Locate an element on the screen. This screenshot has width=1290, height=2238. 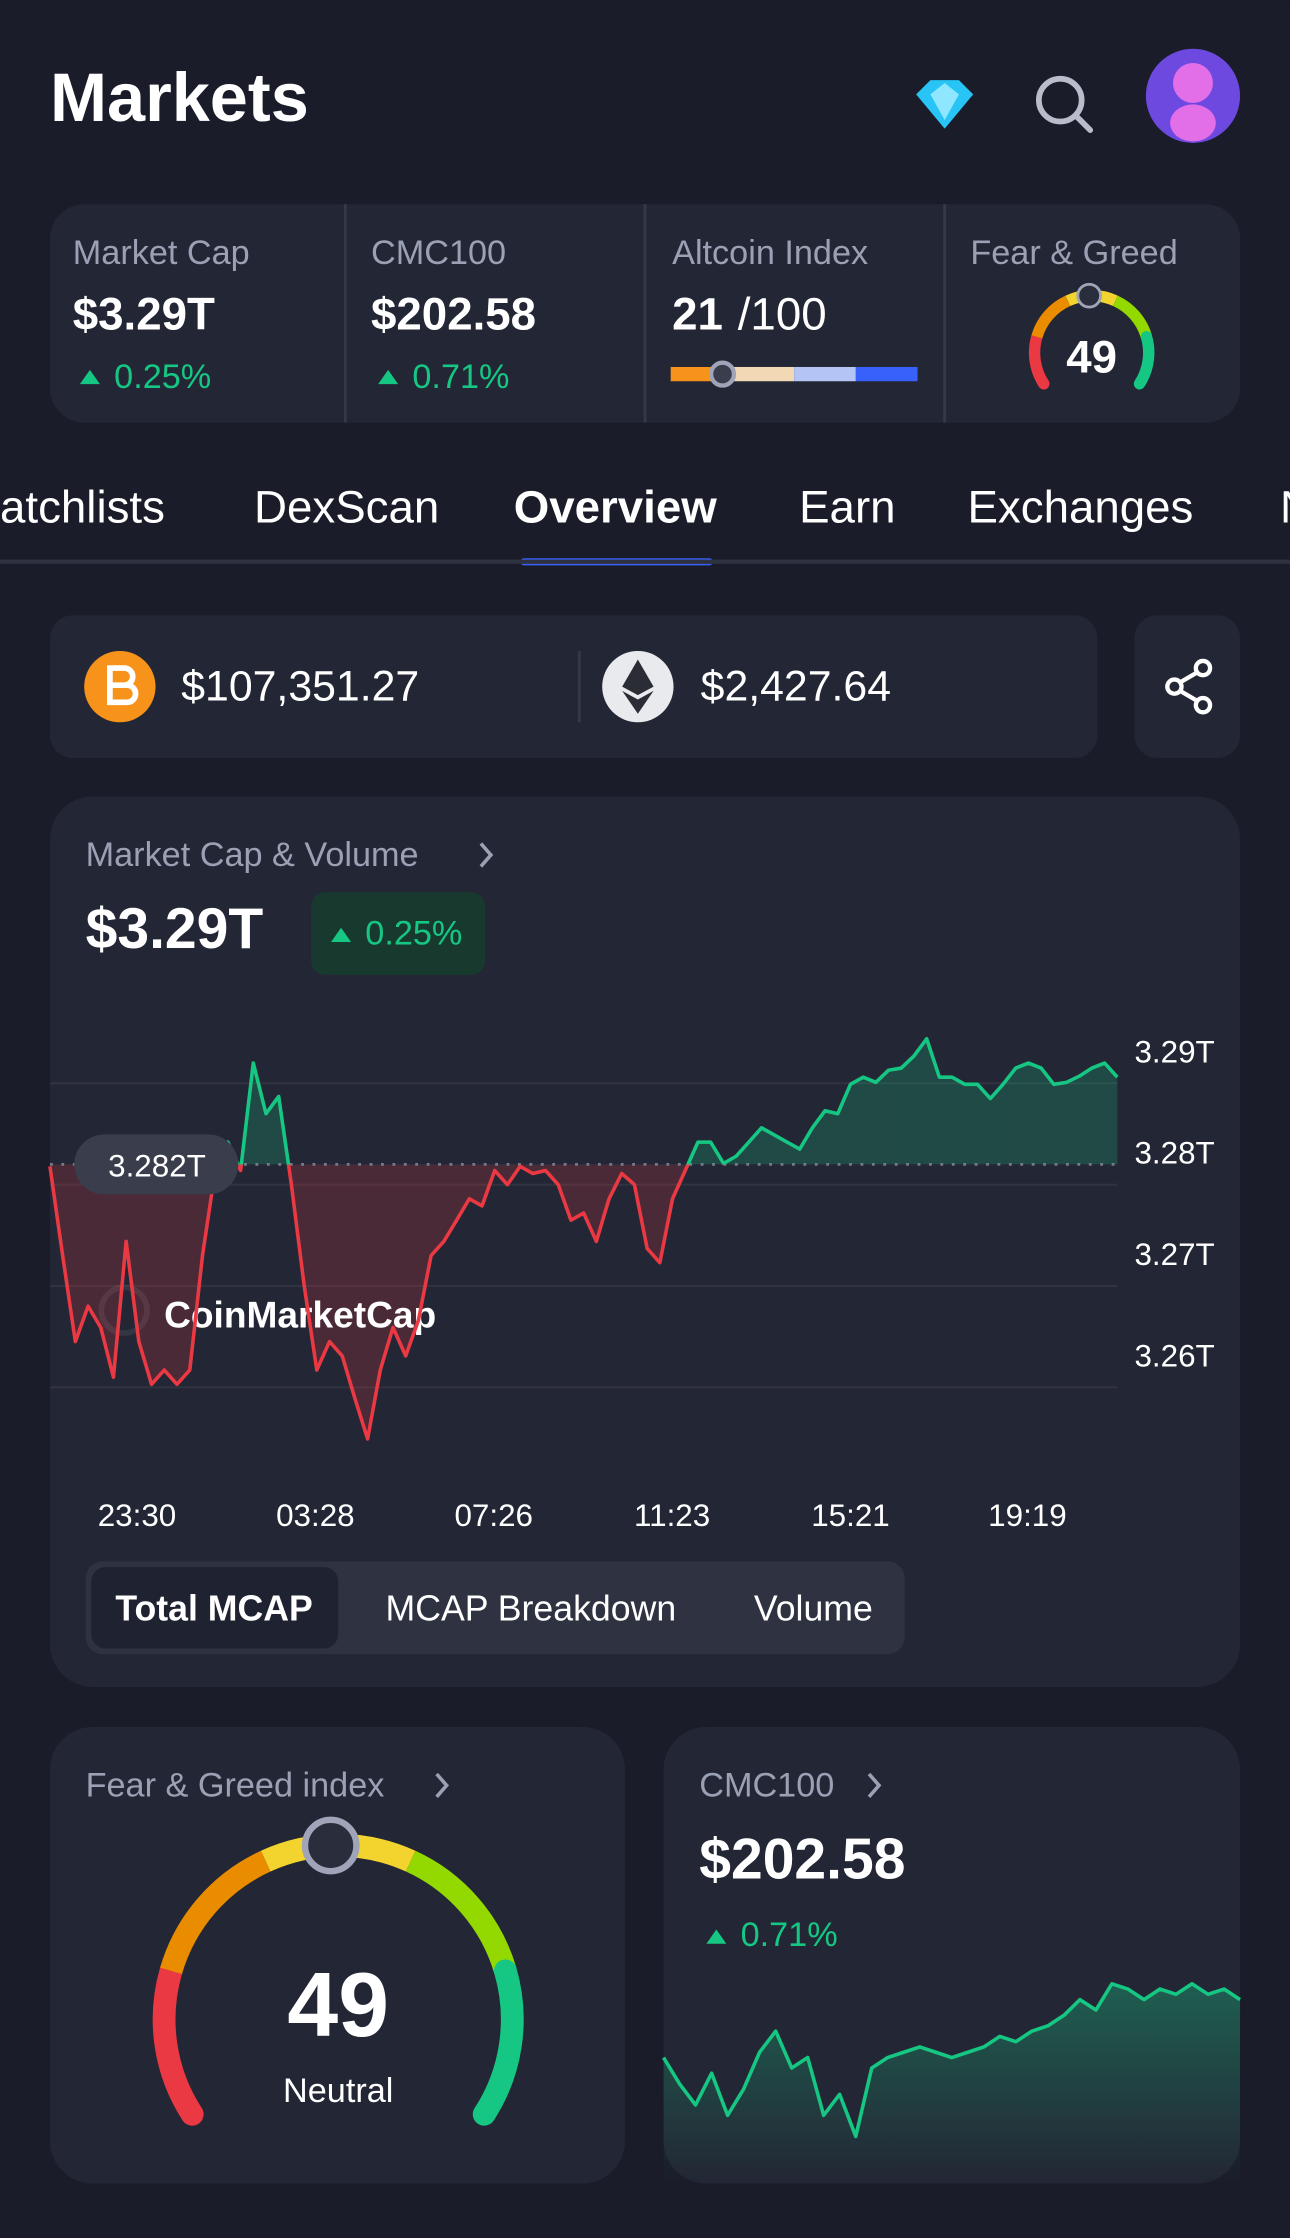
share-icon is located at coordinates (1189, 686).